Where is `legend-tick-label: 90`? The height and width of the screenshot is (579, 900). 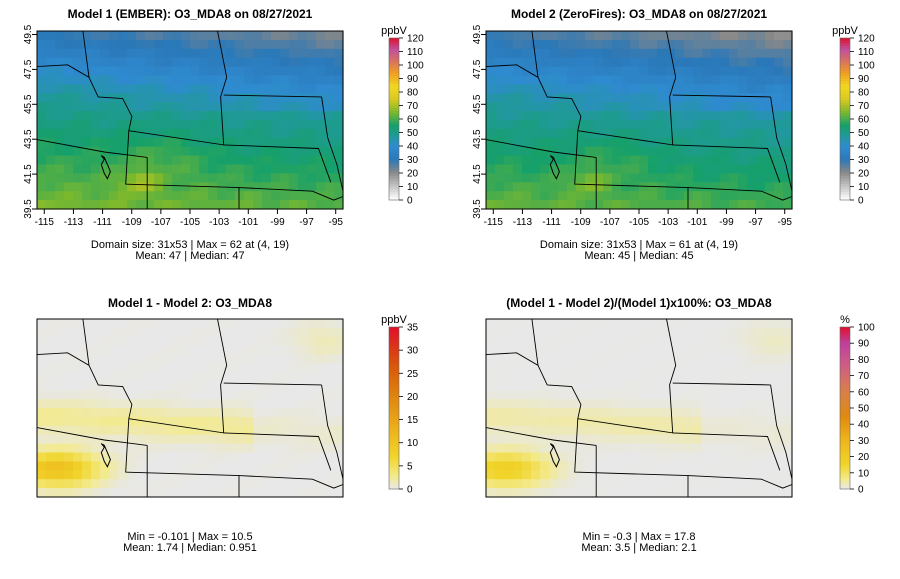 legend-tick-label: 90 is located at coordinates (413, 79).